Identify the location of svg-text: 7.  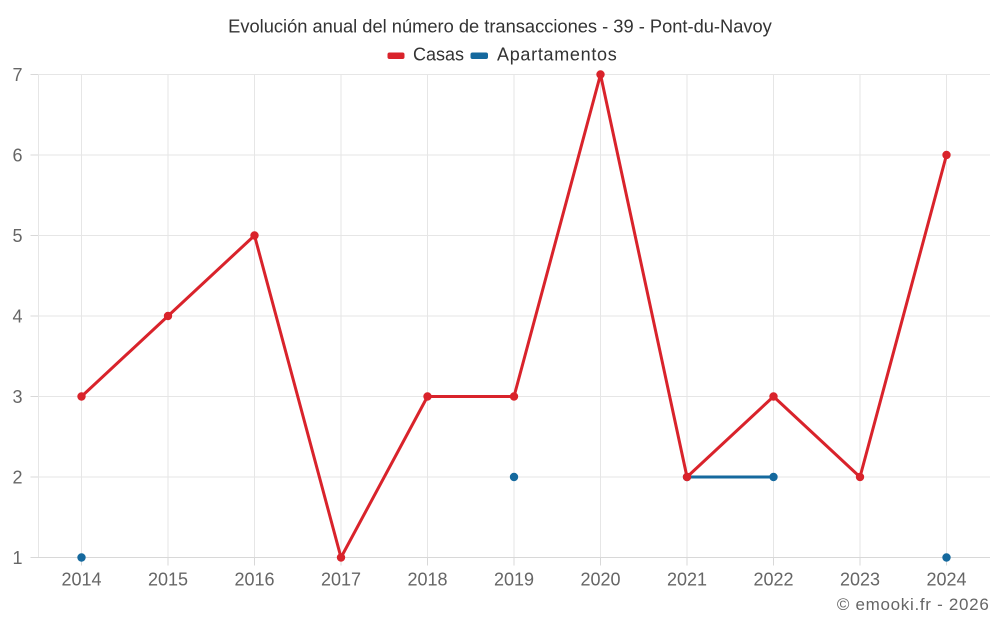
(17, 75).